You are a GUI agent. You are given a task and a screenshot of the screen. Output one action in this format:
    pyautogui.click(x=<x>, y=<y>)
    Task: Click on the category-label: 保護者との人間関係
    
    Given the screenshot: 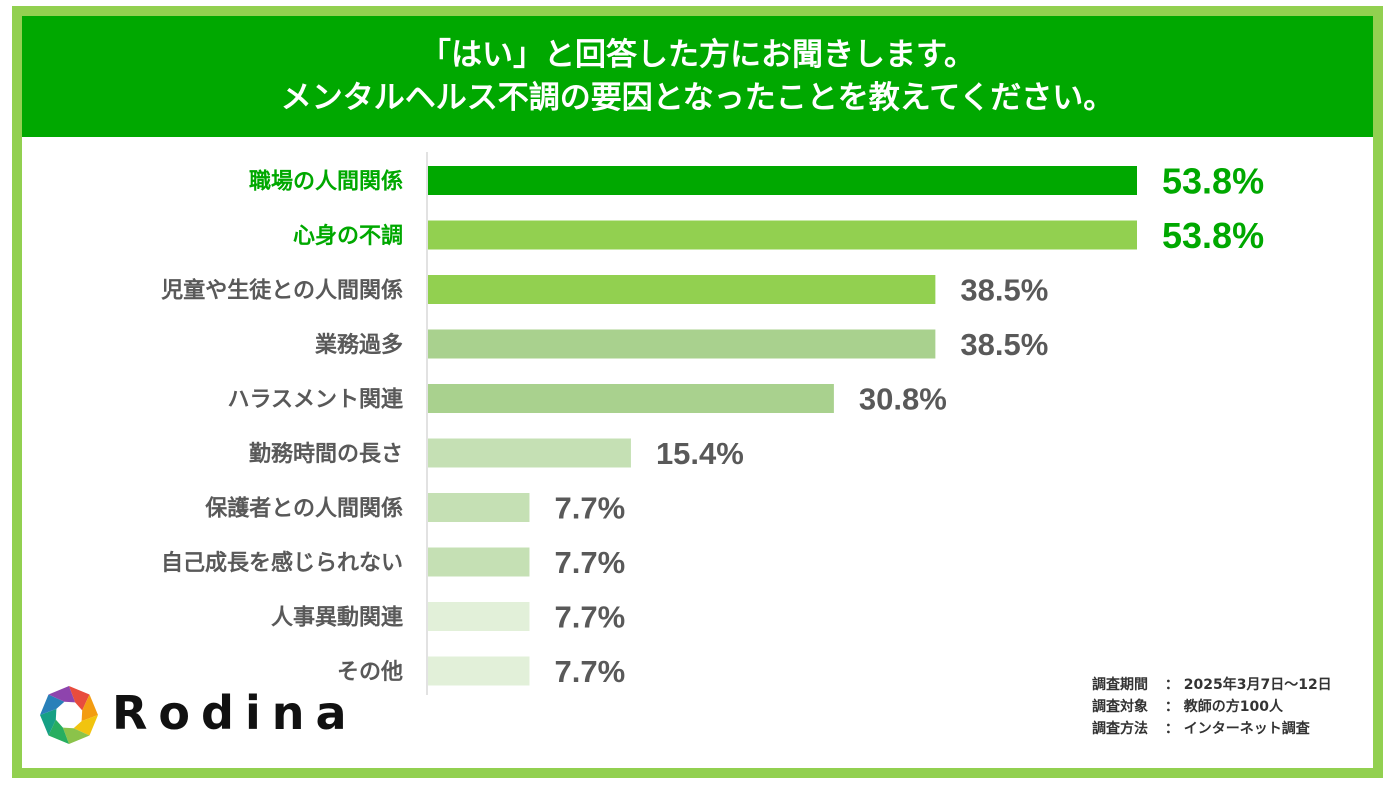 What is the action you would take?
    pyautogui.click(x=303, y=509)
    